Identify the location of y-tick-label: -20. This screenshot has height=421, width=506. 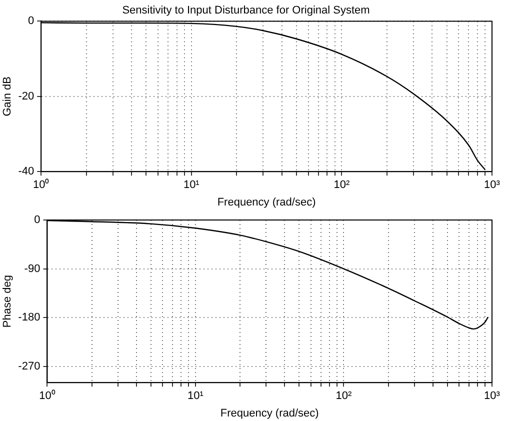
(26, 96).